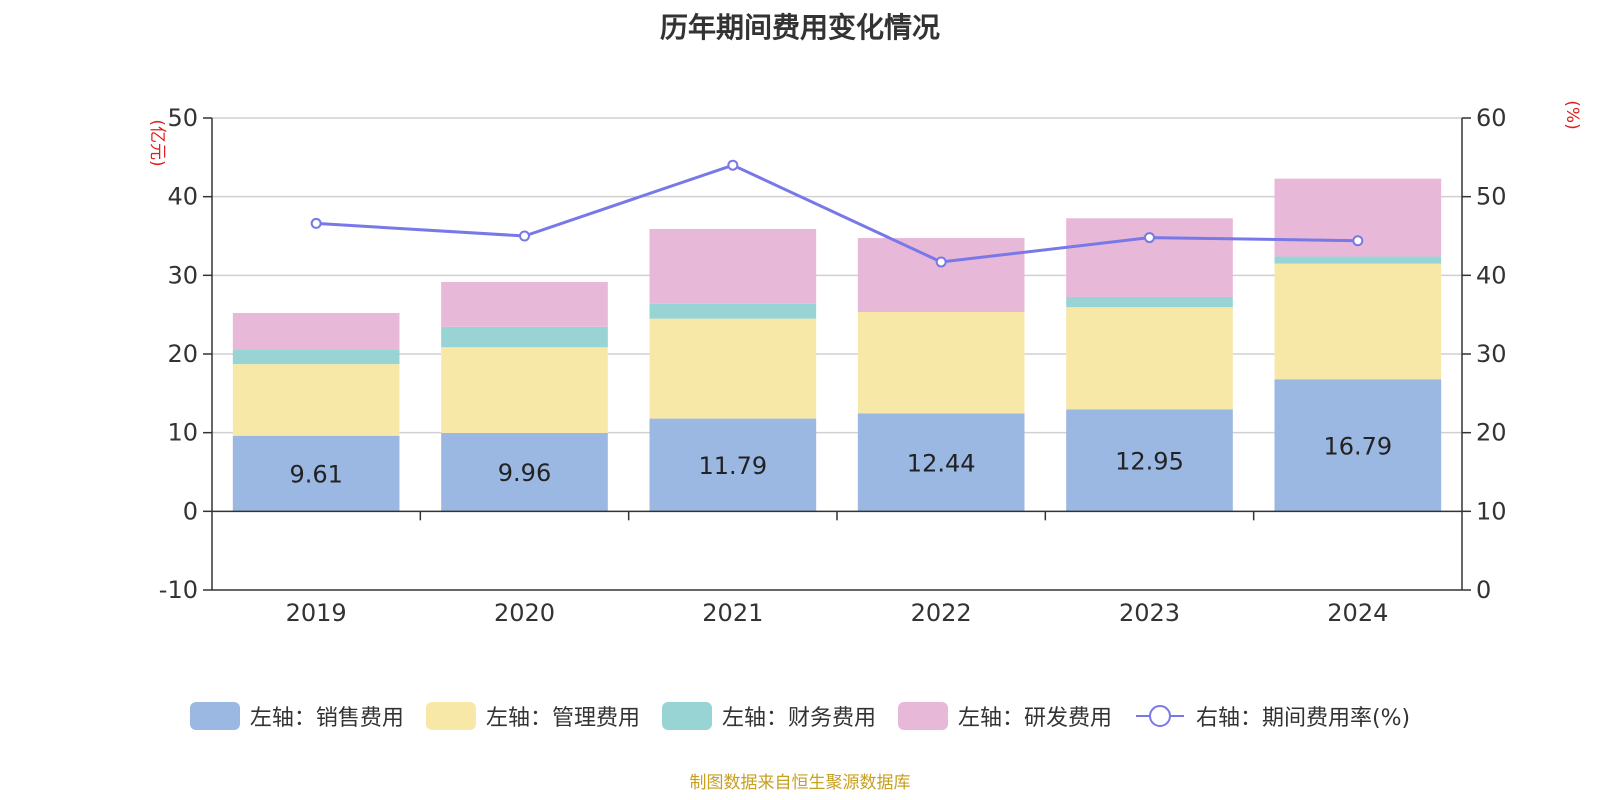 This screenshot has height=800, width=1600. I want to click on bar-data-label: 9.96, so click(524, 473).